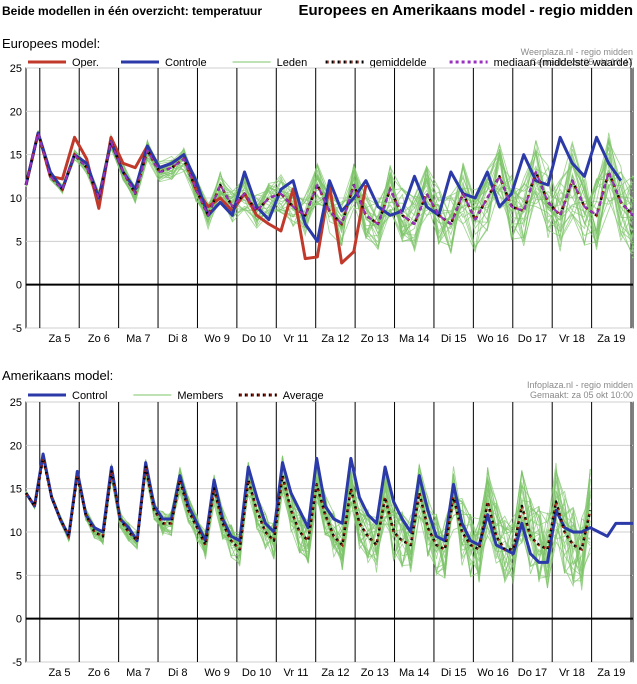  I want to click on svg-text: Controle, so click(186, 63).